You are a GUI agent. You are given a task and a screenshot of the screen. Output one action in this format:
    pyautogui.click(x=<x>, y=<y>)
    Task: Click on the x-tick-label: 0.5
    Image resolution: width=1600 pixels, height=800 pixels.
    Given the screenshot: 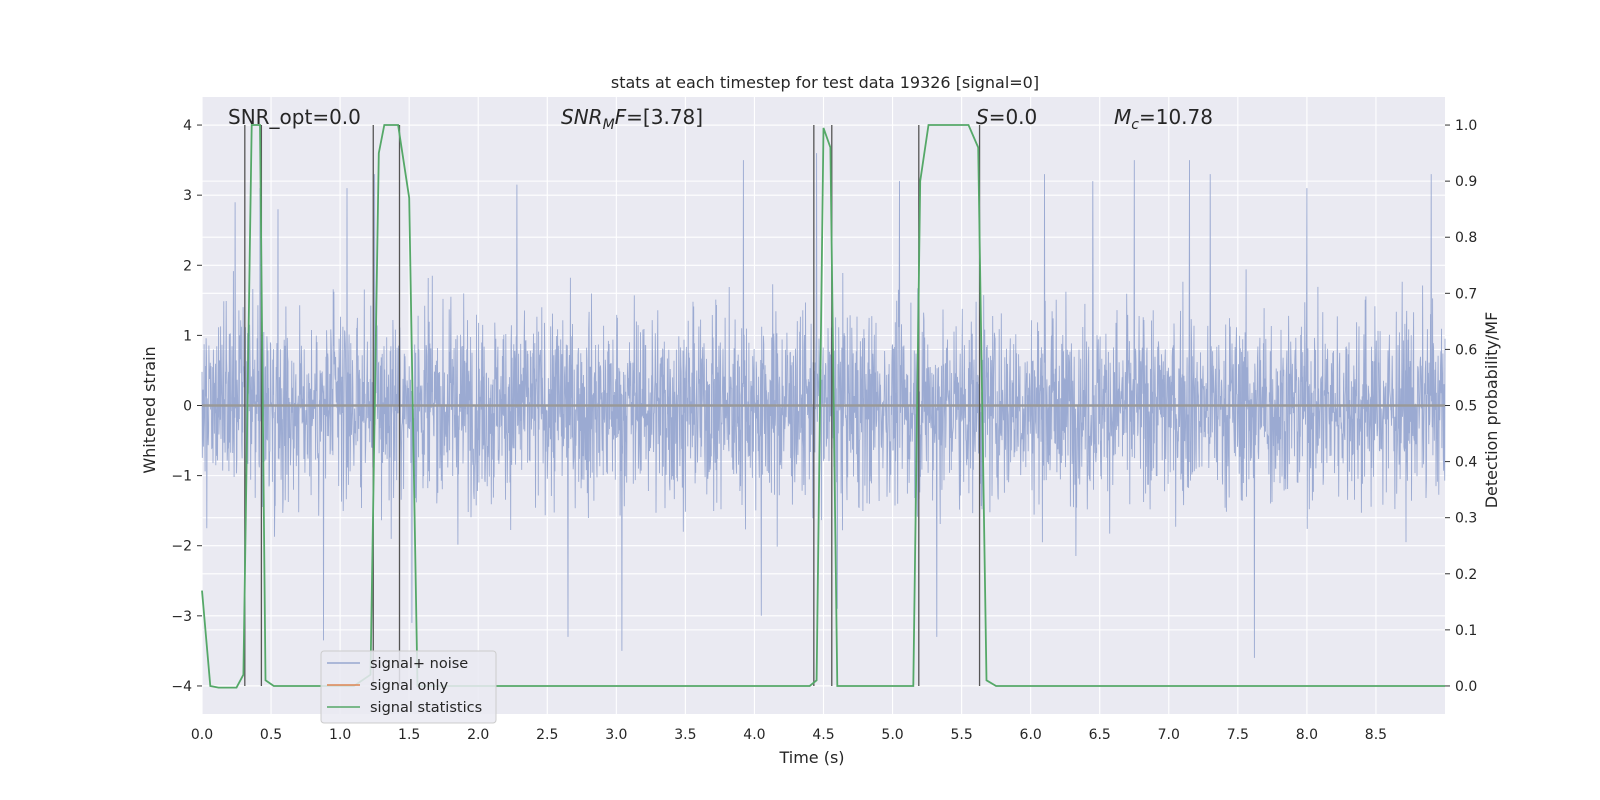 What is the action you would take?
    pyautogui.click(x=271, y=735)
    